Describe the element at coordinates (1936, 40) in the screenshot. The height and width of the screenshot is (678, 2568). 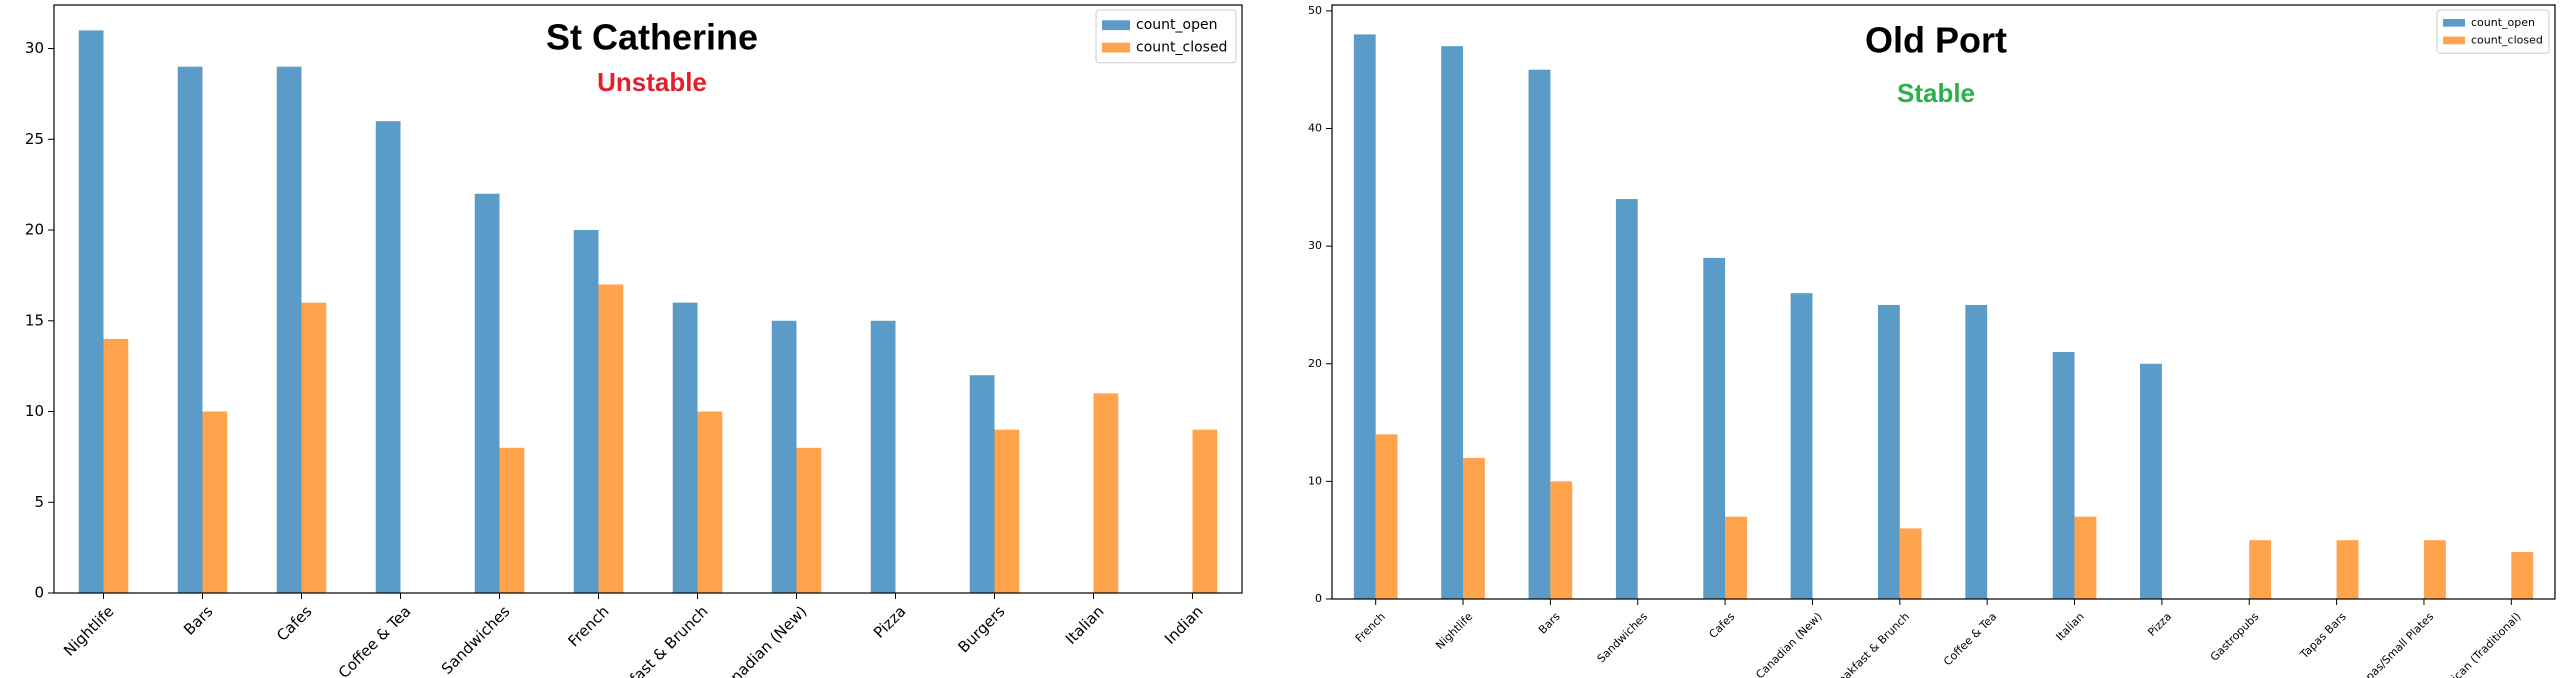
I see `chart-title: Old Port` at that location.